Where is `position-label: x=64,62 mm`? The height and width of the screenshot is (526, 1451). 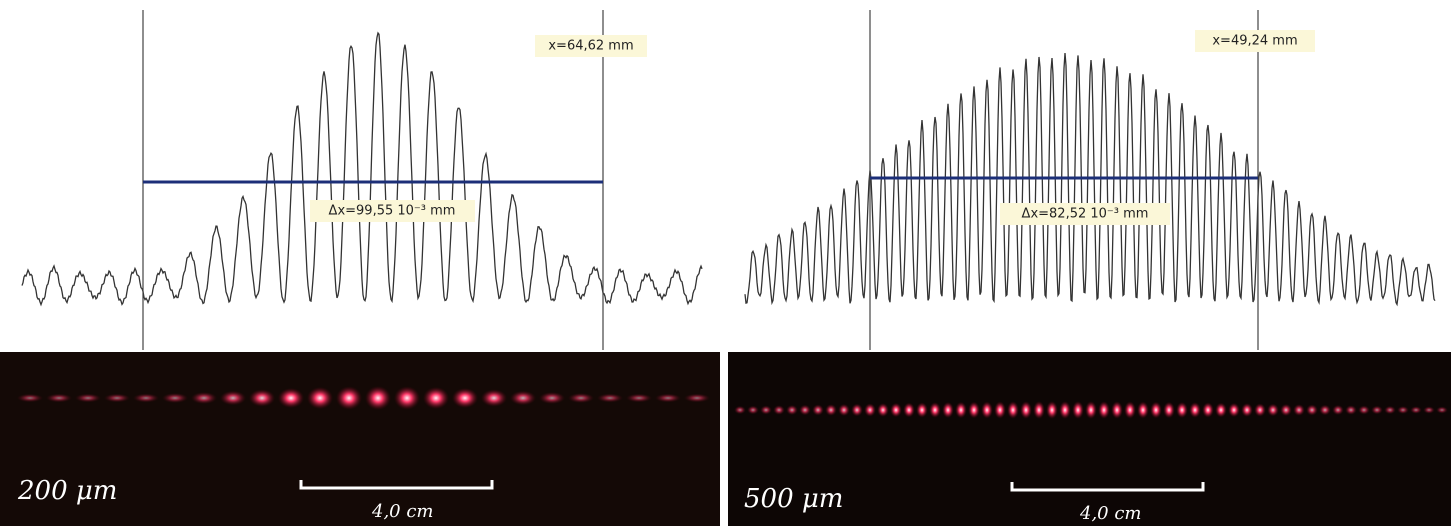
position-label: x=64,62 mm is located at coordinates (590, 46).